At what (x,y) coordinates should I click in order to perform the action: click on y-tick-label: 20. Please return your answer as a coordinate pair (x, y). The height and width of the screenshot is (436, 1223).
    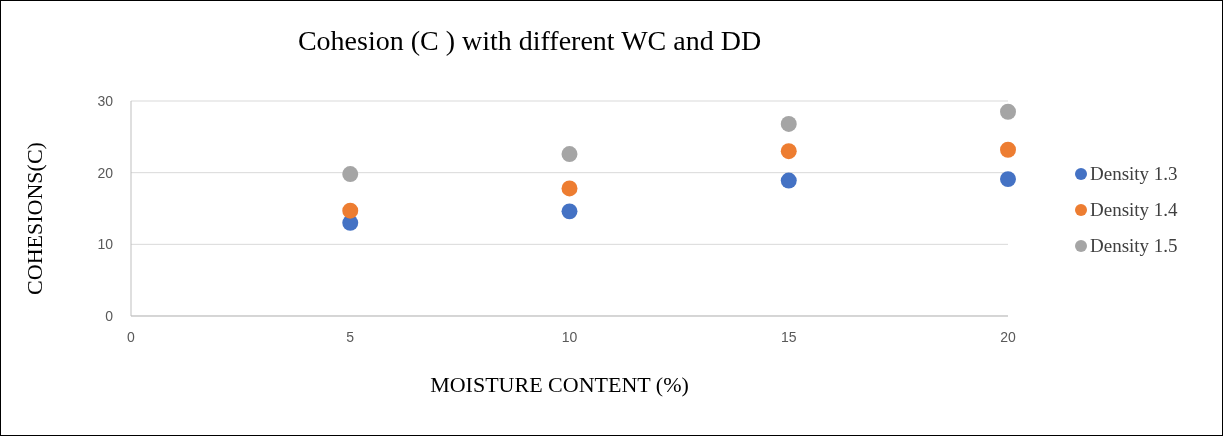
    Looking at the image, I should click on (105, 172).